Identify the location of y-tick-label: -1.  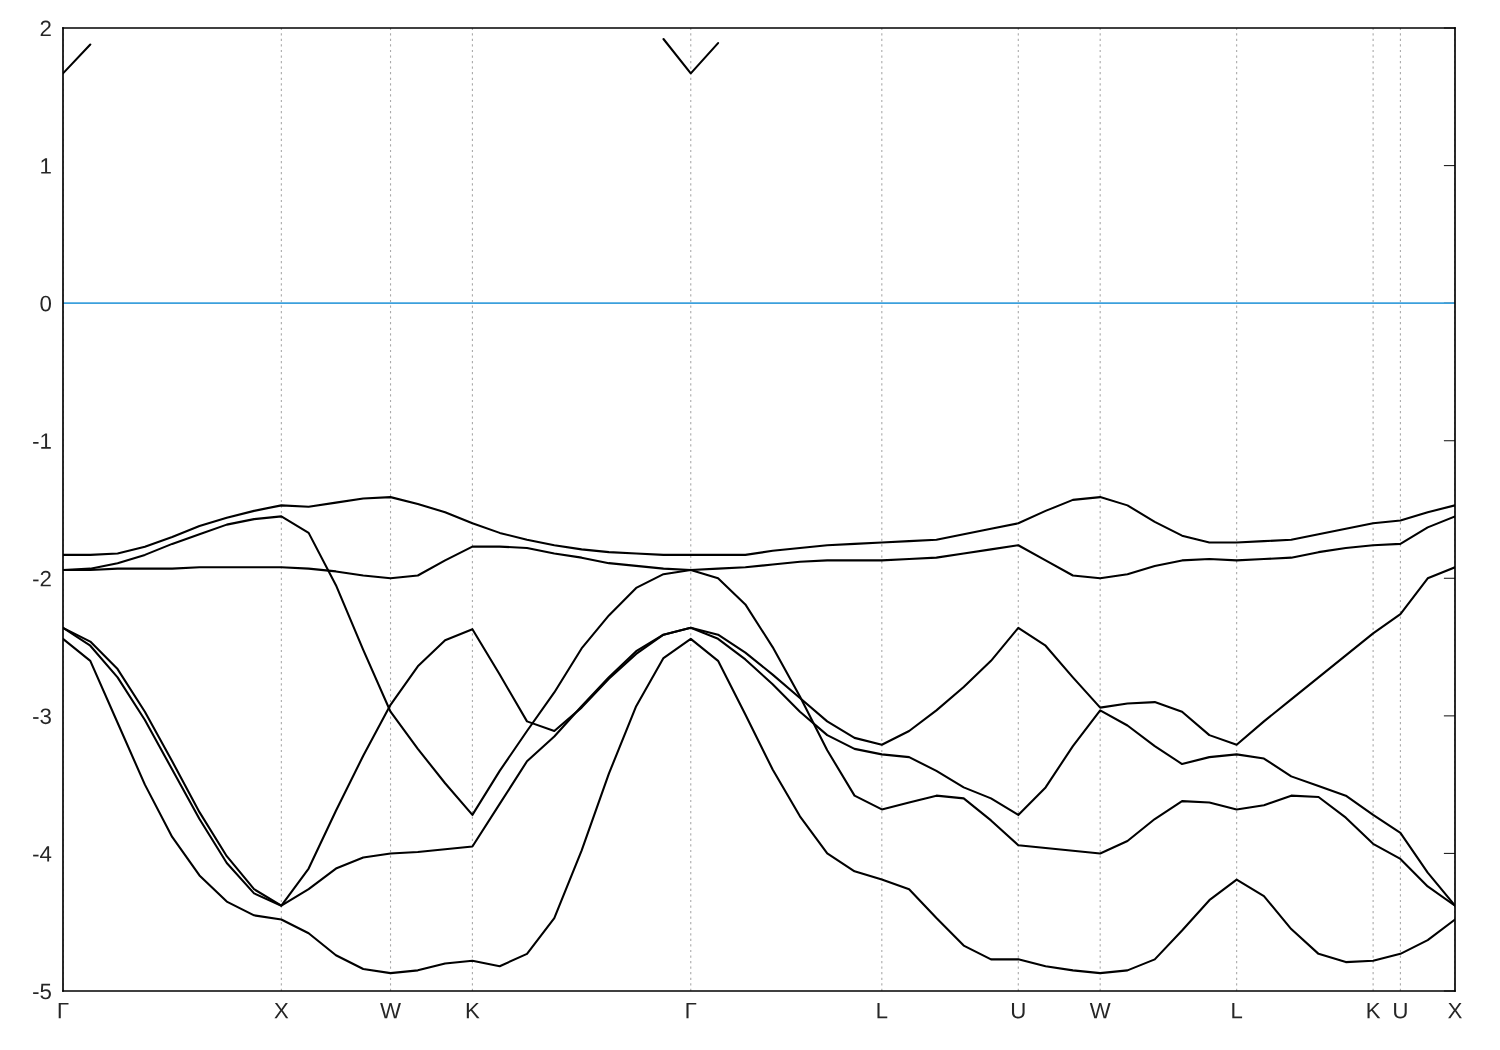
(42, 441).